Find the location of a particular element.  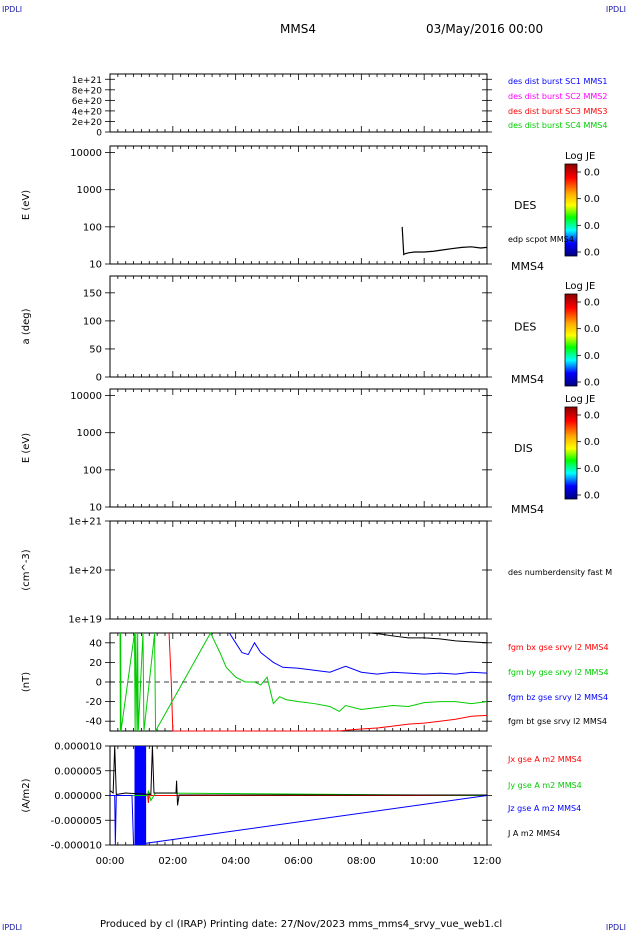

p4-ytick-label: 10000 is located at coordinates (86, 396).